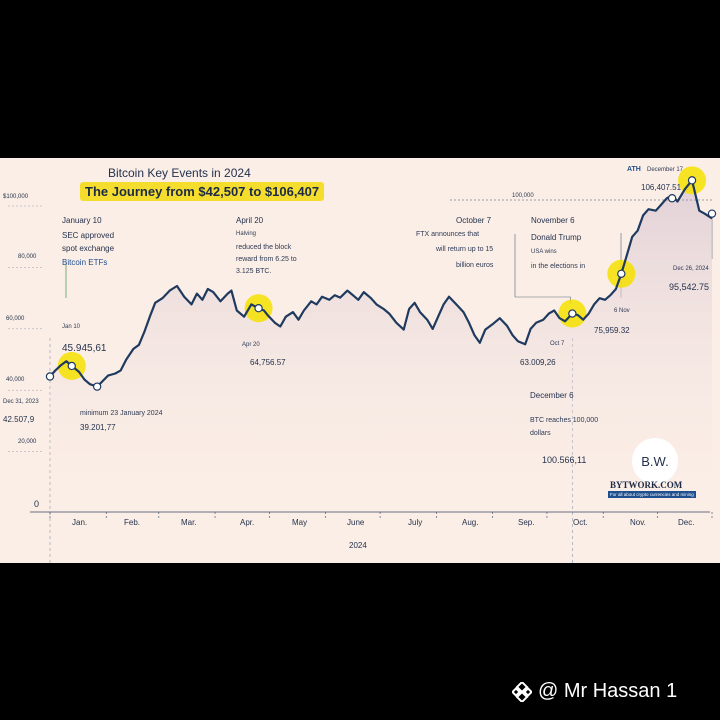 The height and width of the screenshot is (720, 720). What do you see at coordinates (358, 545) in the screenshot?
I see `x-axis-title: 2024` at bounding box center [358, 545].